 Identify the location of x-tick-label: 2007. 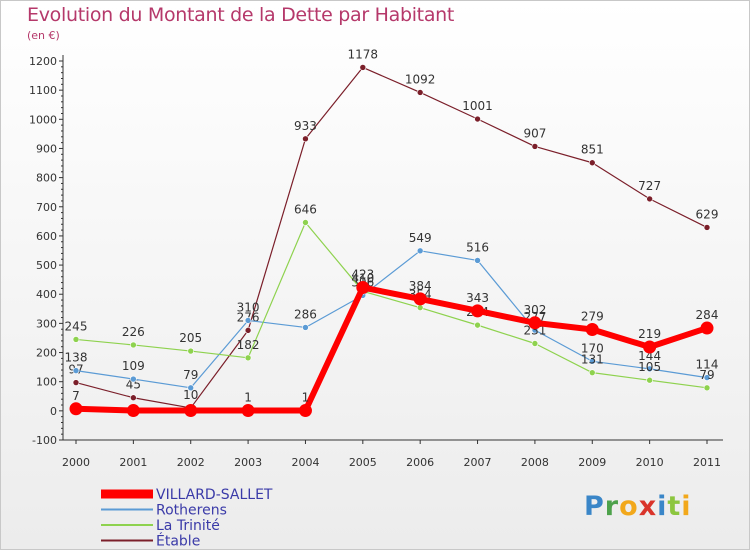
(478, 462).